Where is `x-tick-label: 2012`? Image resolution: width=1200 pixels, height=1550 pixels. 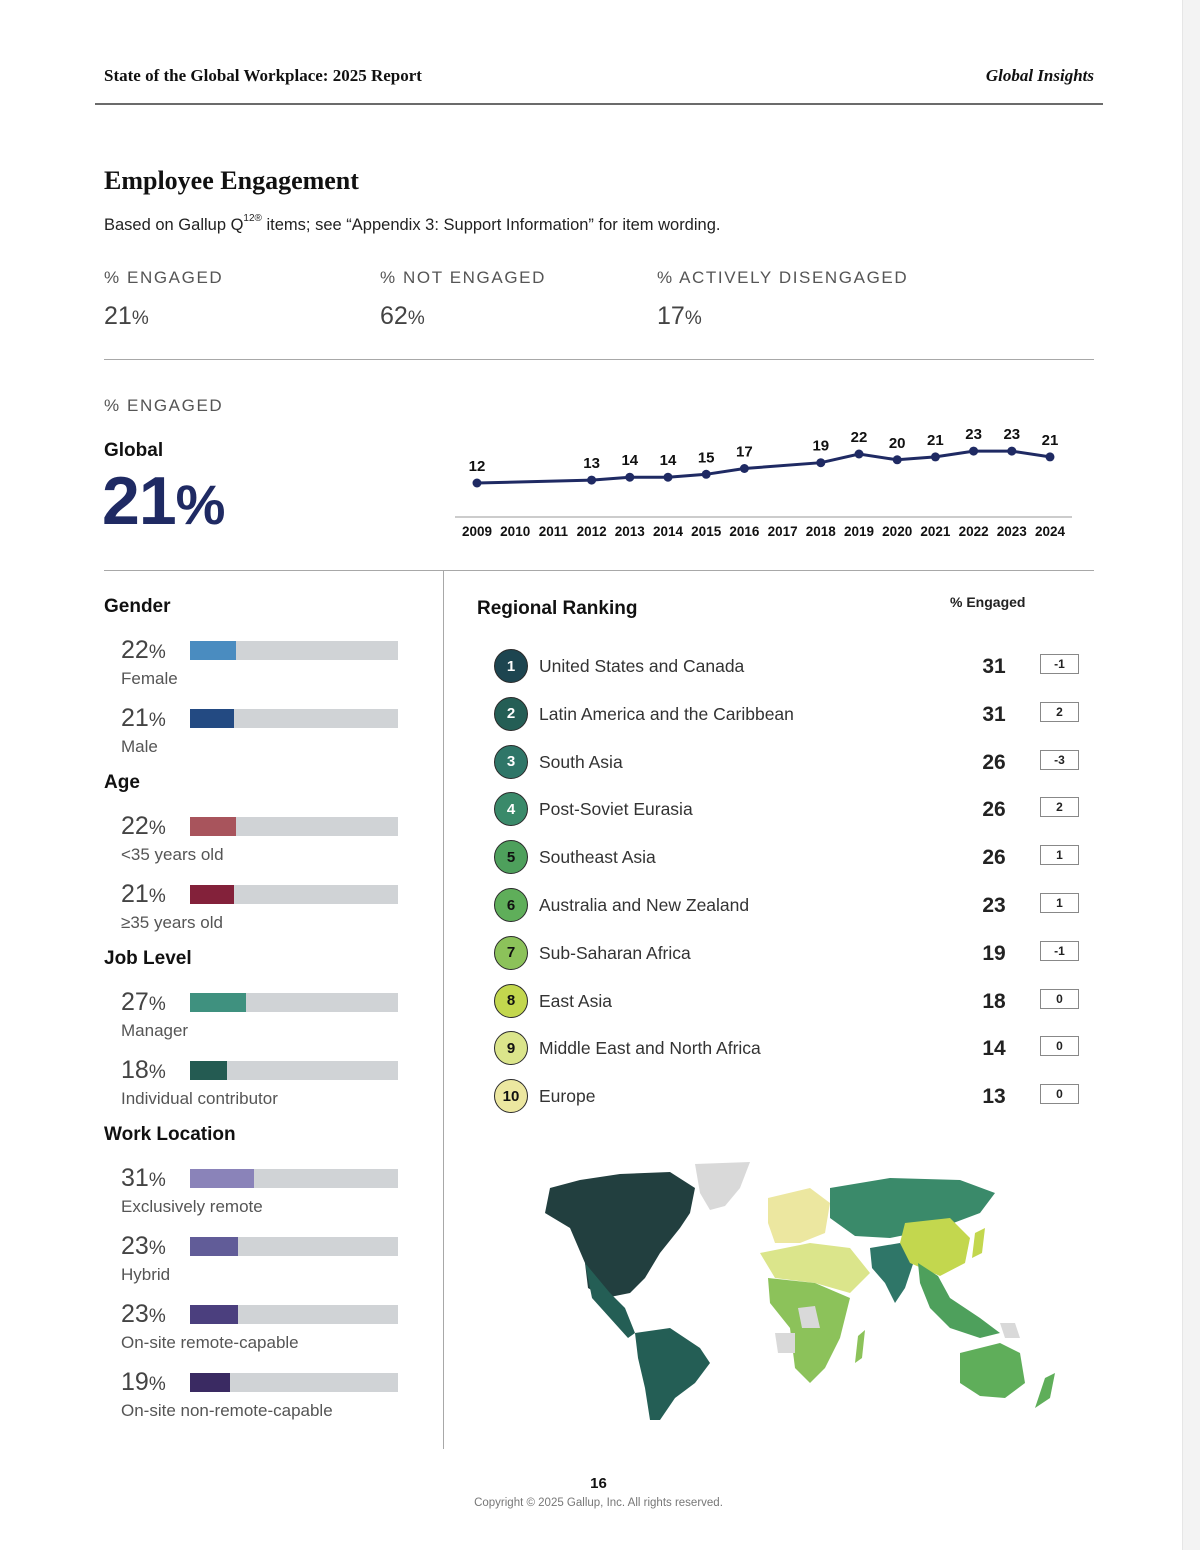 x-tick-label: 2012 is located at coordinates (592, 531).